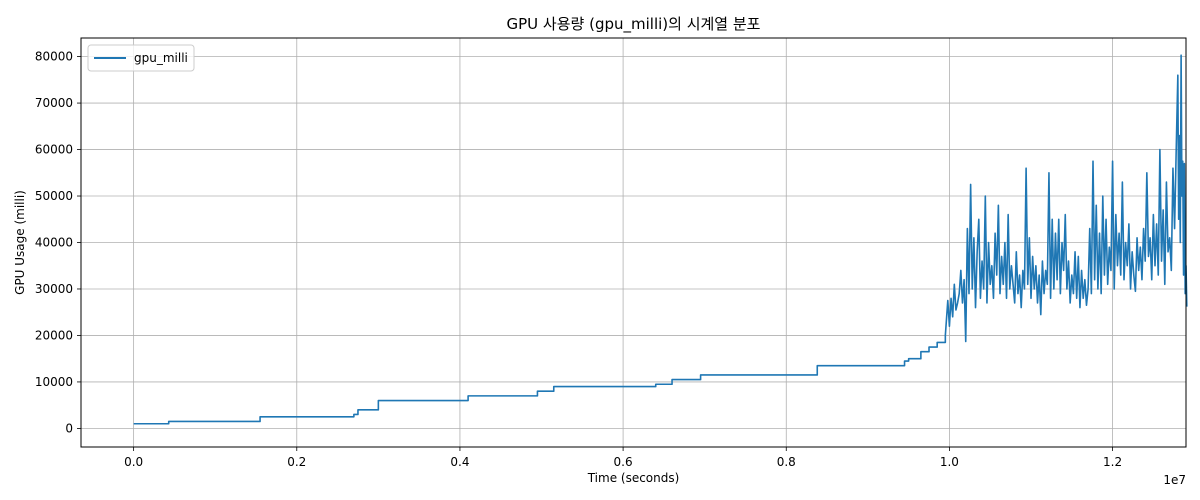 This screenshot has height=500, width=1200. What do you see at coordinates (54, 57) in the screenshot?
I see `y-tick-label: 80000` at bounding box center [54, 57].